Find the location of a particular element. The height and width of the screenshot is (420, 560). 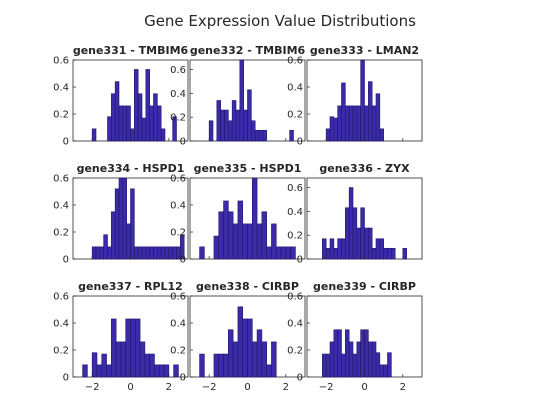

panel-title: gene339 - CIRBP is located at coordinates (364, 286).